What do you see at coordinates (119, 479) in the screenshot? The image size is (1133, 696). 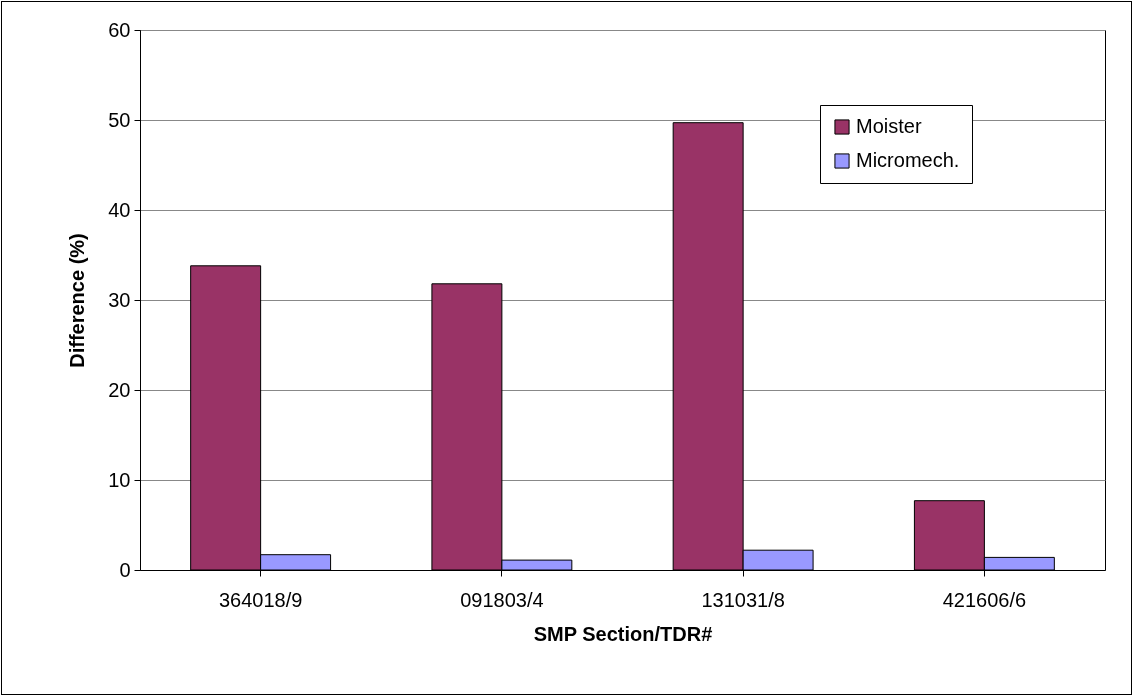 I see `y-tick-label: 10` at bounding box center [119, 479].